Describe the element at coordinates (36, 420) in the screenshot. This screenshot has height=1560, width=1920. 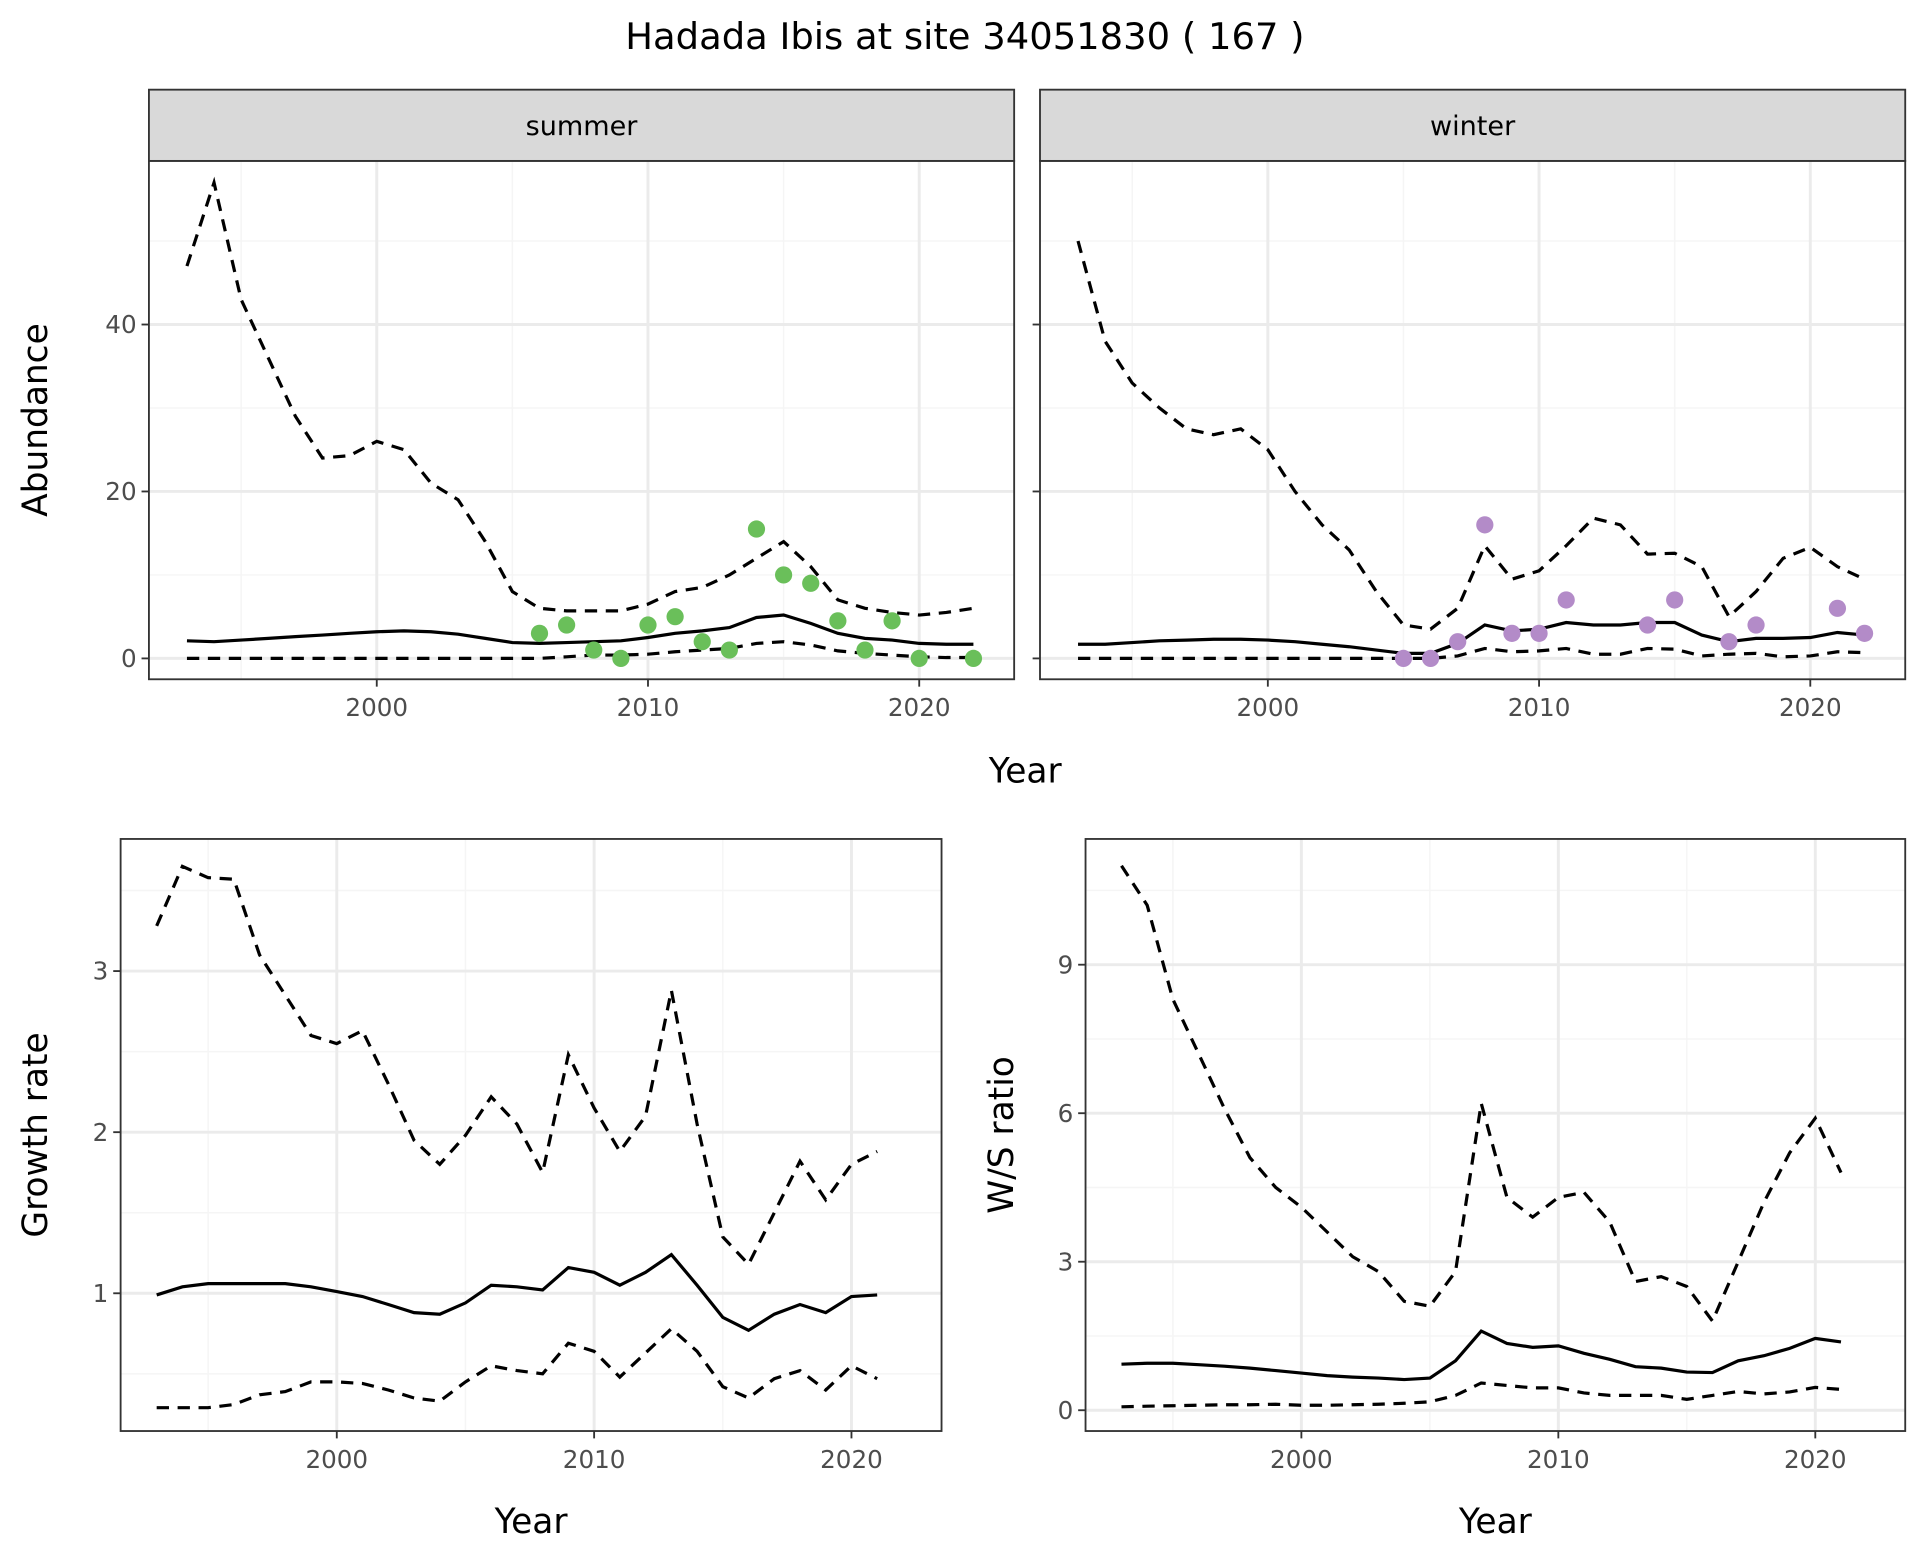
I see `y-axis-title: Abundance` at that location.